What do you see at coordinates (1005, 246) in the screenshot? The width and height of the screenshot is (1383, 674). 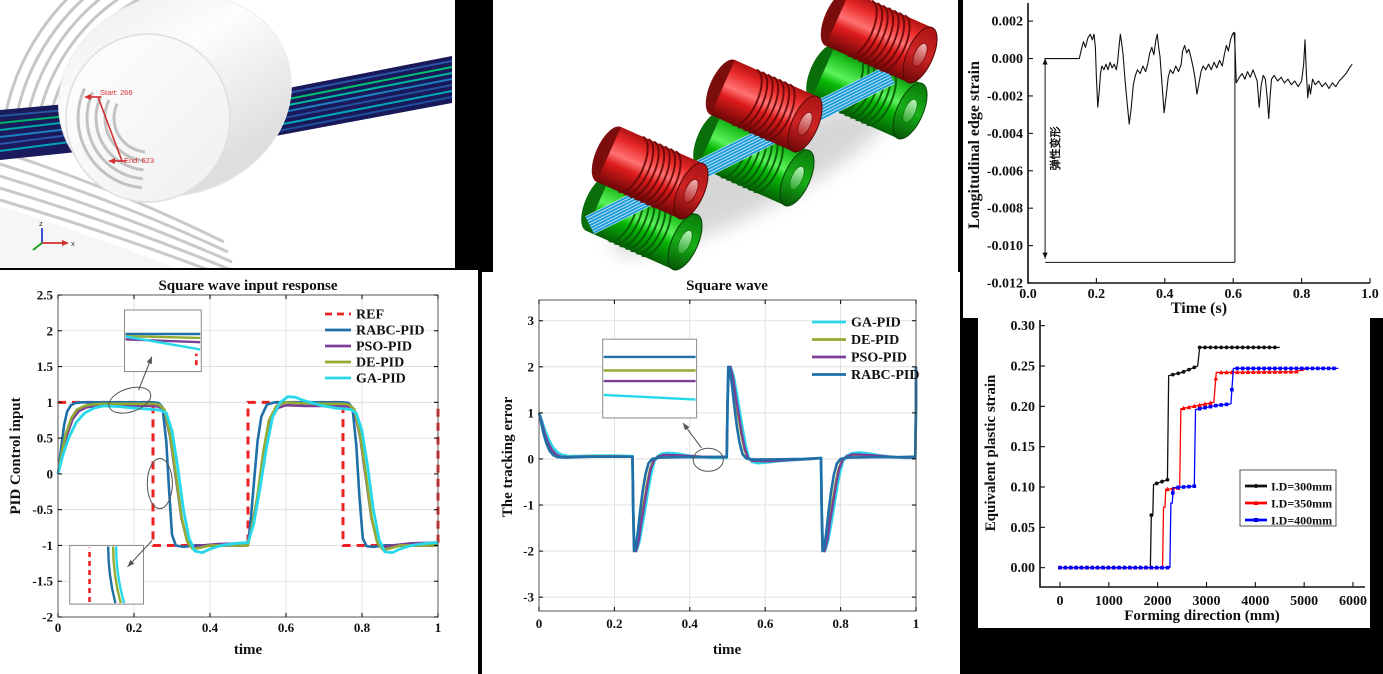 I see `y-tick-label: -0.010` at bounding box center [1005, 246].